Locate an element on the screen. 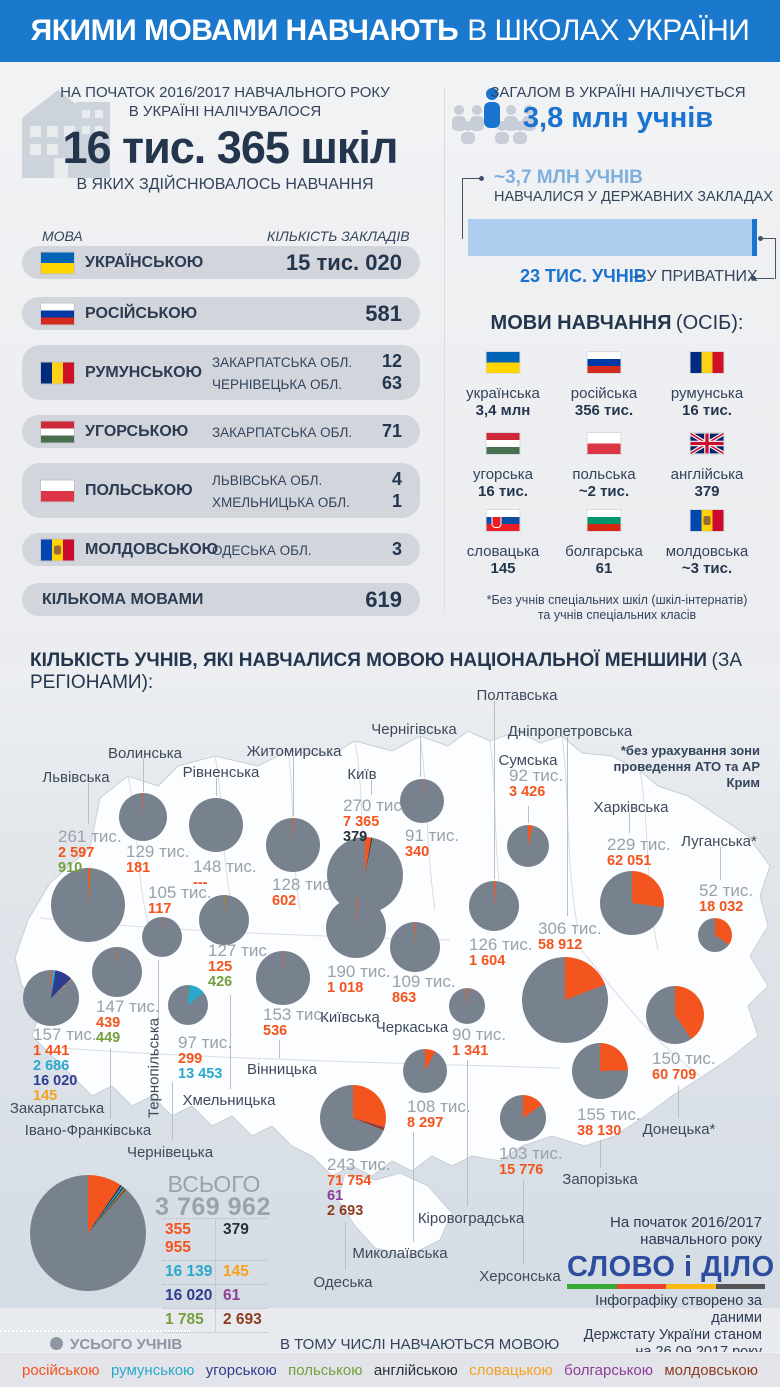 The image size is (780, 1387). region-stats: 155 тис. 38 130 is located at coordinates (609, 1122).